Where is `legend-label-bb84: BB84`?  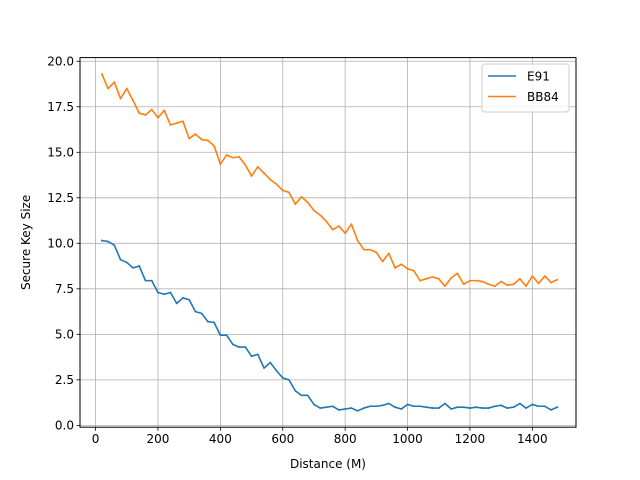 legend-label-bb84: BB84 is located at coordinates (543, 97).